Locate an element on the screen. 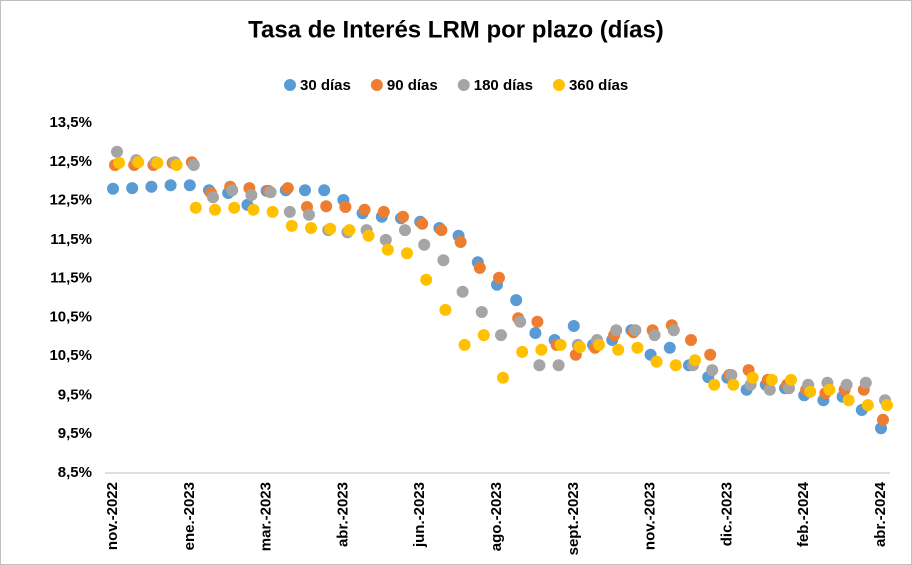 The image size is (912, 565). legend-label: 90 días is located at coordinates (412, 85).